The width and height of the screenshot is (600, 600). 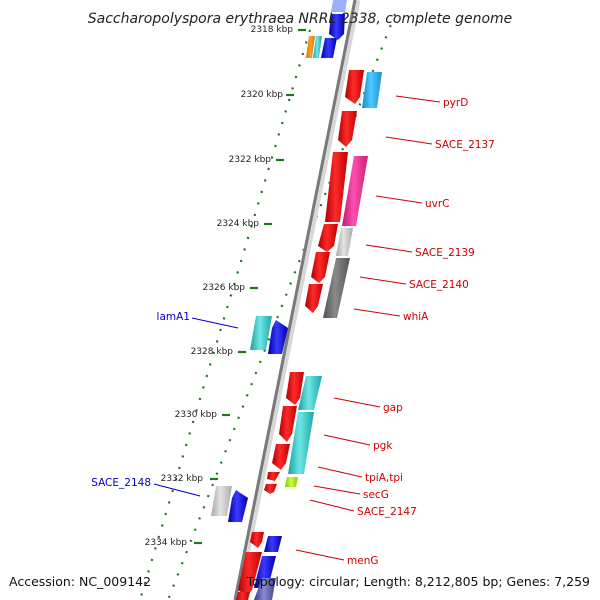 I want to click on gene-menG-partner, so click(x=273, y=544).